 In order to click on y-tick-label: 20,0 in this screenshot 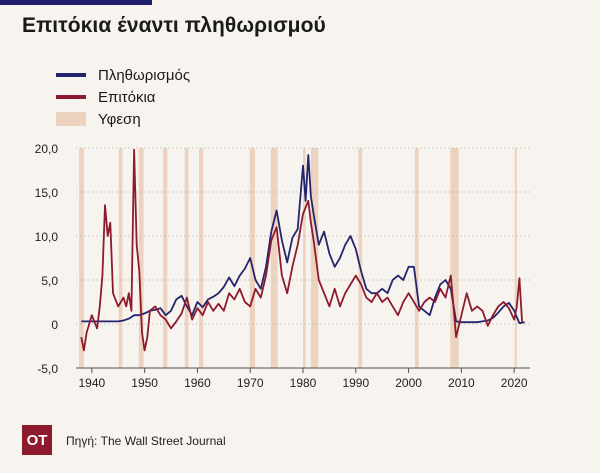, I will do `click(47, 149)`.